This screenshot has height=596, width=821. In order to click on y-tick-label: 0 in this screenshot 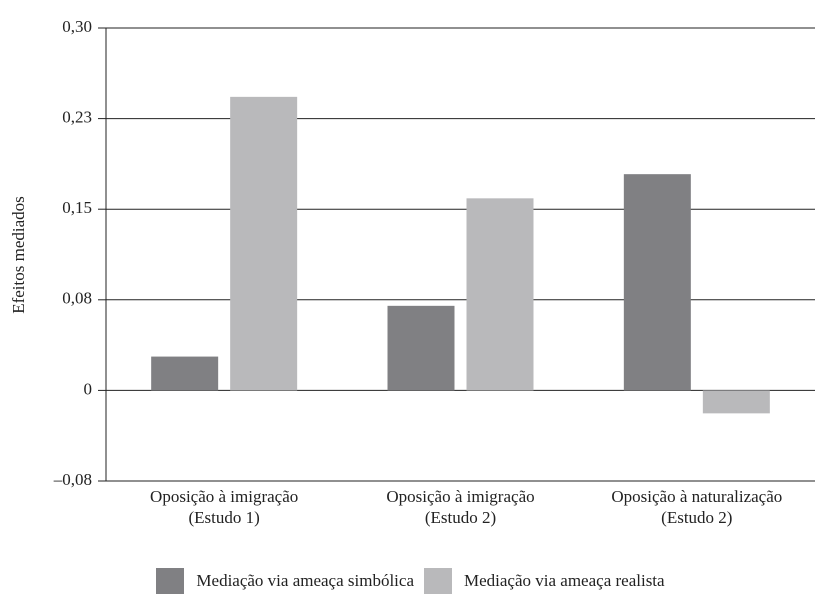, I will do `click(88, 388)`.